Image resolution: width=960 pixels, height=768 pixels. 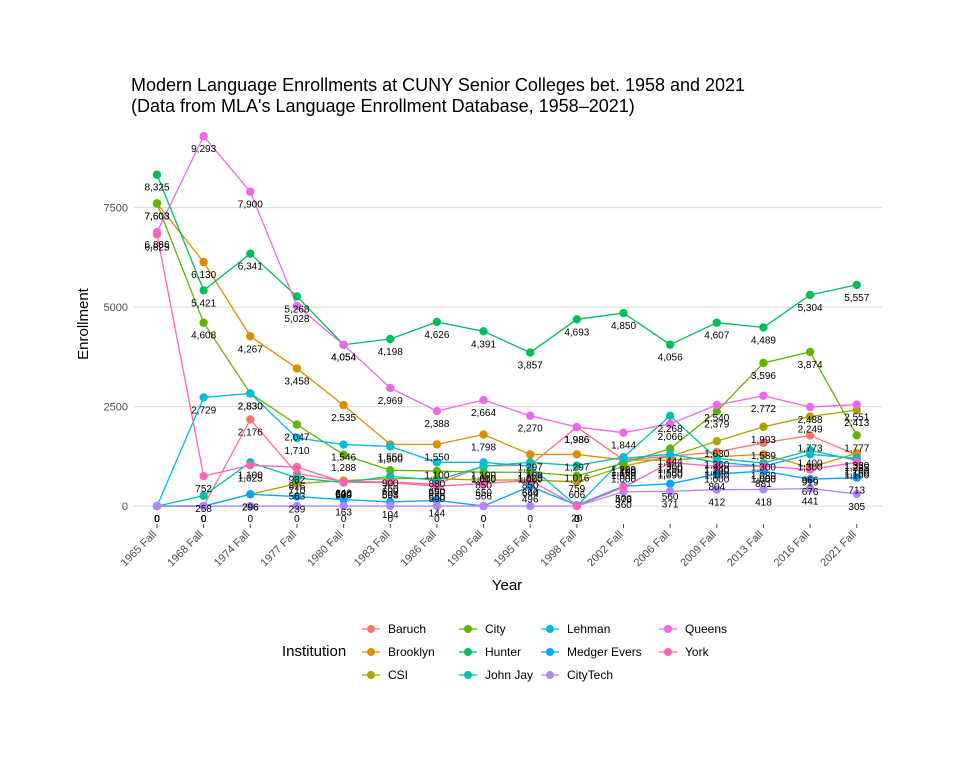 I want to click on data-label-hunter: 4,489, so click(x=763, y=340).